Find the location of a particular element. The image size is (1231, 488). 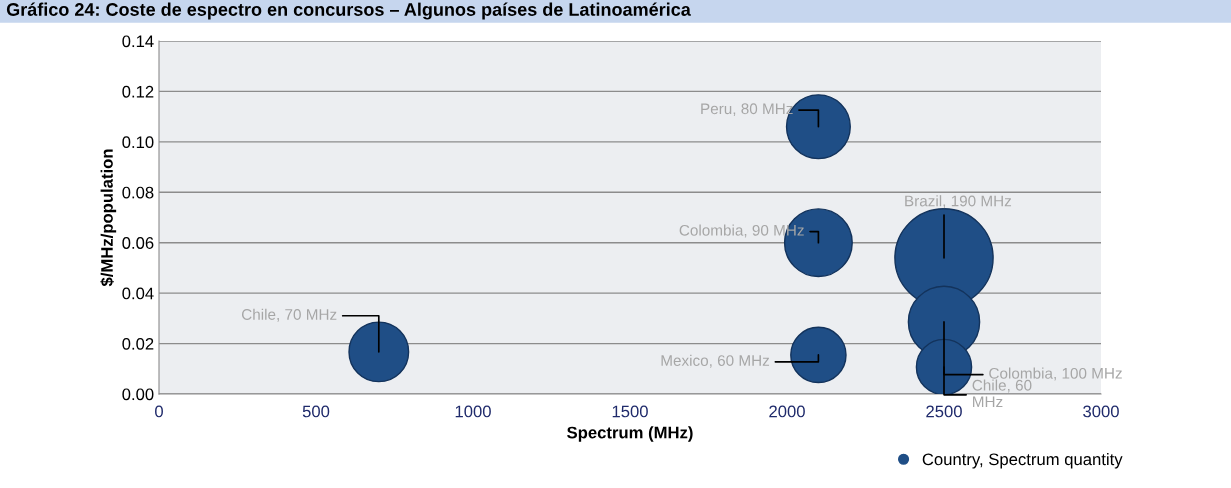

annotation: Chile, 60 MHz is located at coordinates (1002, 393).